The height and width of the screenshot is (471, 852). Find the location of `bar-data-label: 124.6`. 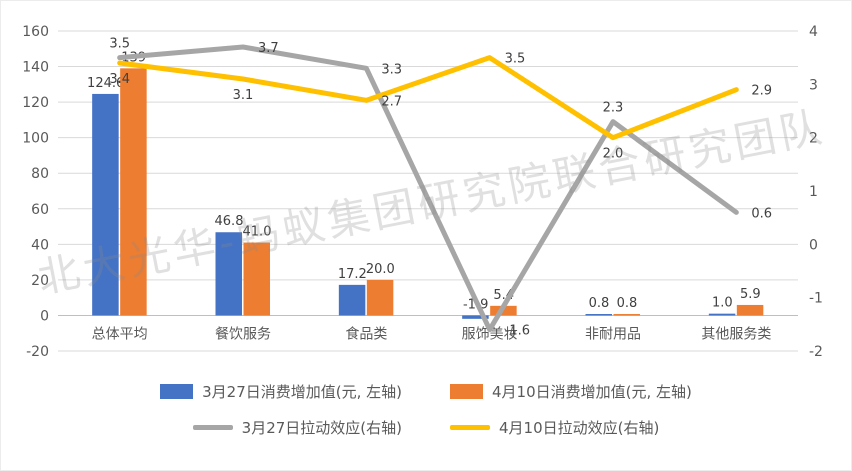

bar-data-label: 124.6 is located at coordinates (105, 83).